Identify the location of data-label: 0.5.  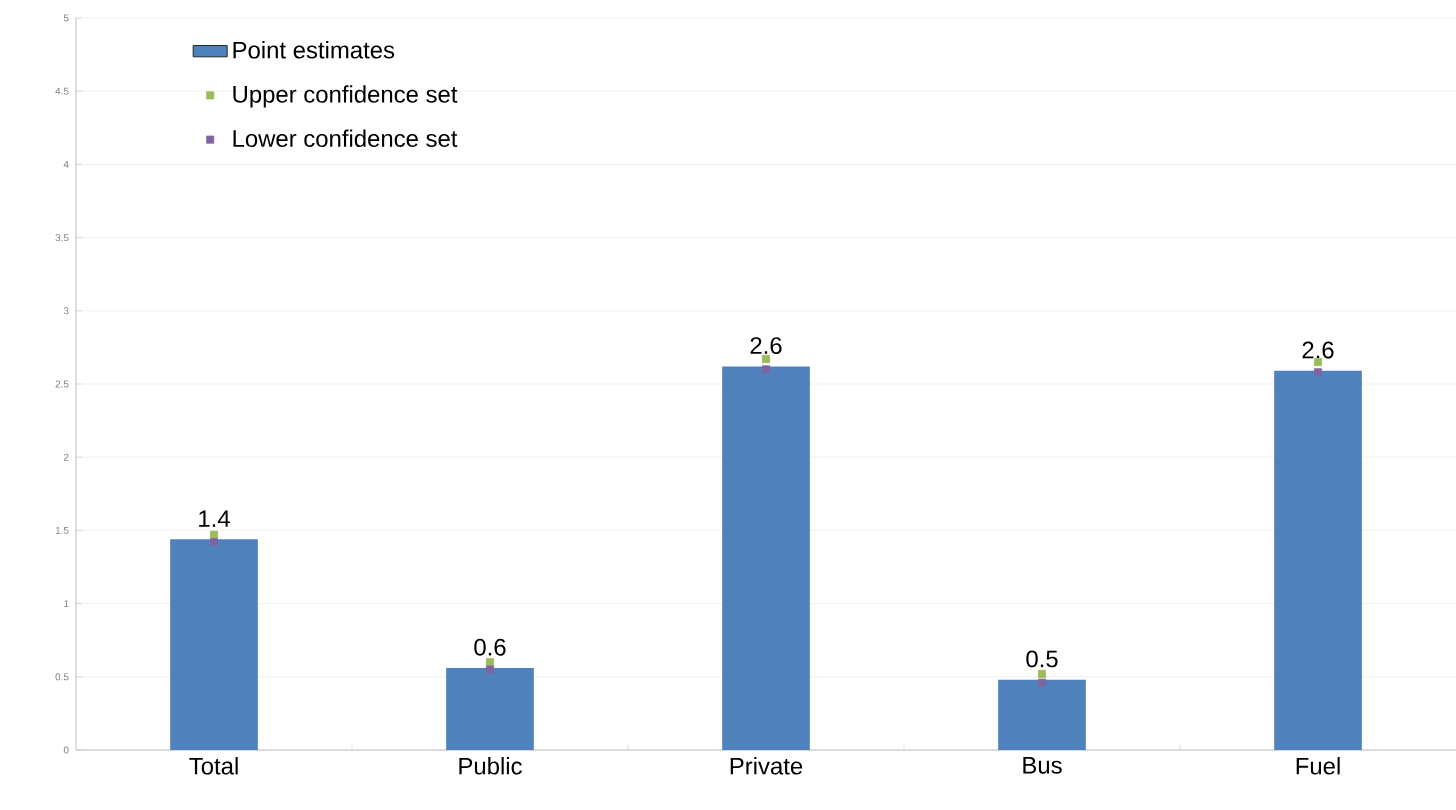
(1042, 659).